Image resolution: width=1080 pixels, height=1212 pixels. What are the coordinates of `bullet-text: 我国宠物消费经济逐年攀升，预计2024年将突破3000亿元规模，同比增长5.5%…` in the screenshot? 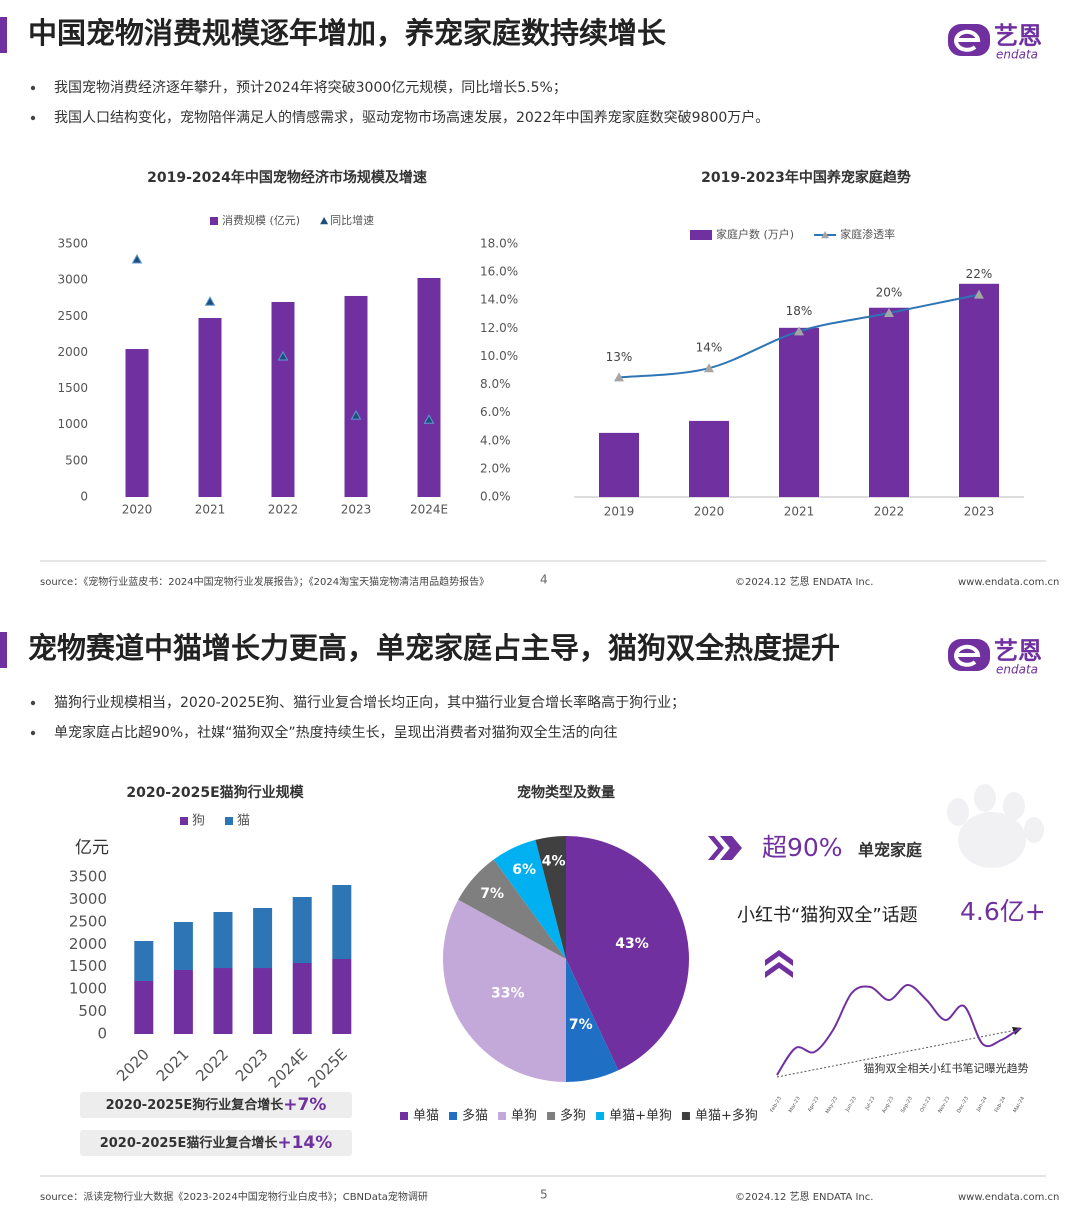 It's located at (310, 88).